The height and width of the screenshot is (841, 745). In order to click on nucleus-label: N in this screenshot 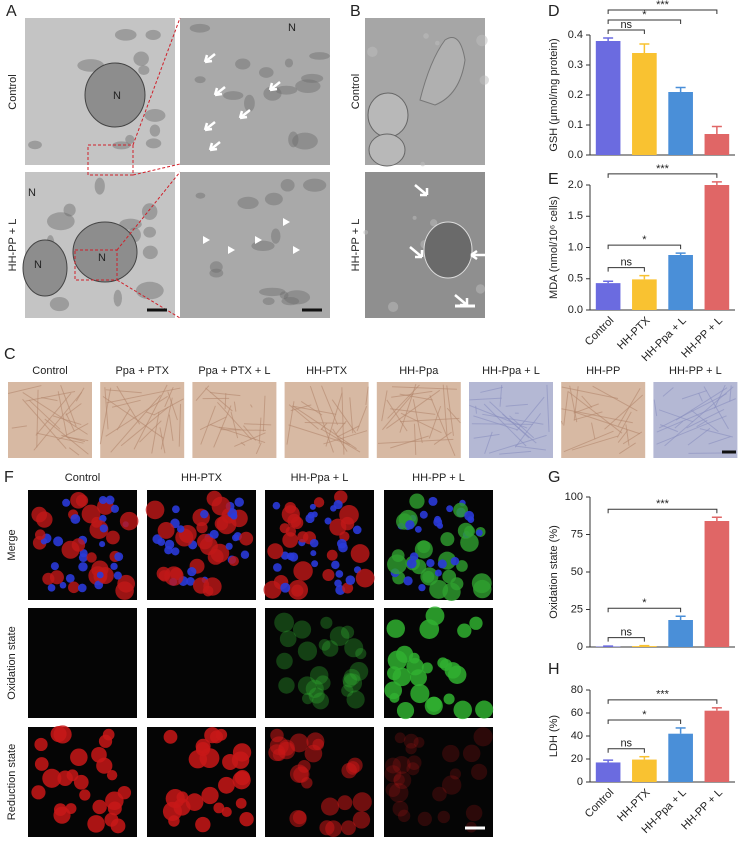, I will do `click(102, 258)`.